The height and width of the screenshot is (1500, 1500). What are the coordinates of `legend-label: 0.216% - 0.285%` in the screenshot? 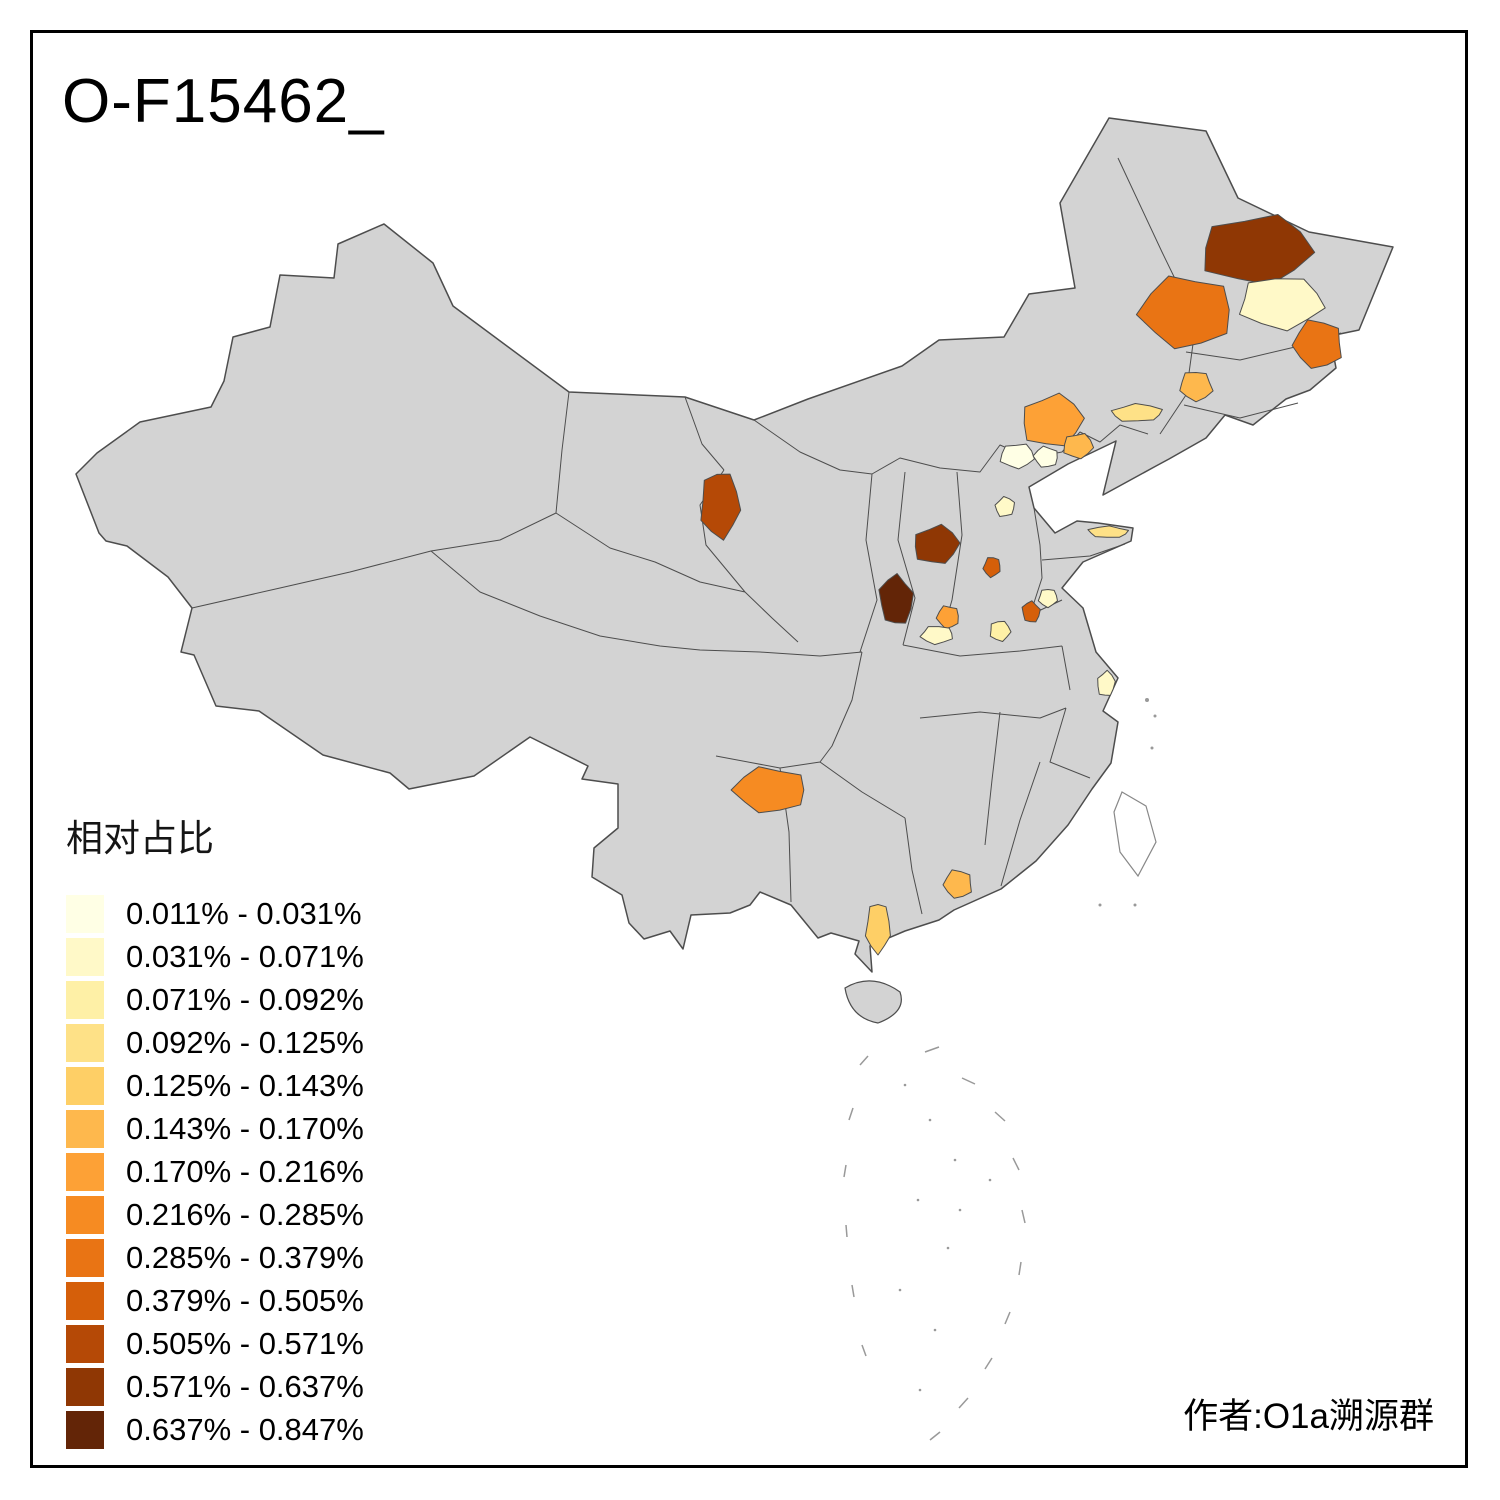 It's located at (245, 1214).